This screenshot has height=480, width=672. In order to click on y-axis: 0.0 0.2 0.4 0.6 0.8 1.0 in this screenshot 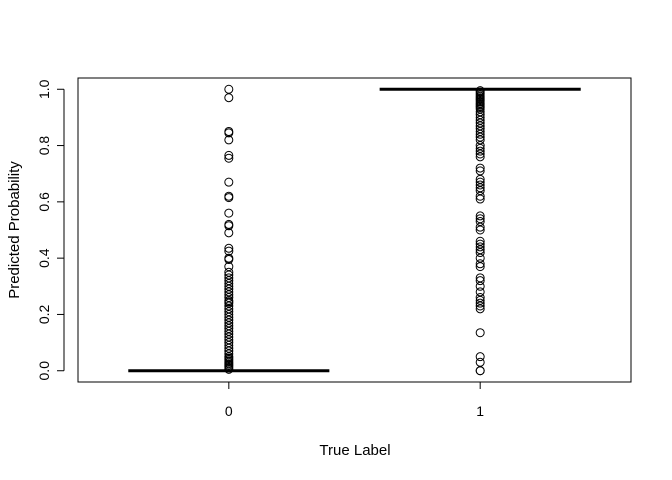, I will do `click(50, 230)`.